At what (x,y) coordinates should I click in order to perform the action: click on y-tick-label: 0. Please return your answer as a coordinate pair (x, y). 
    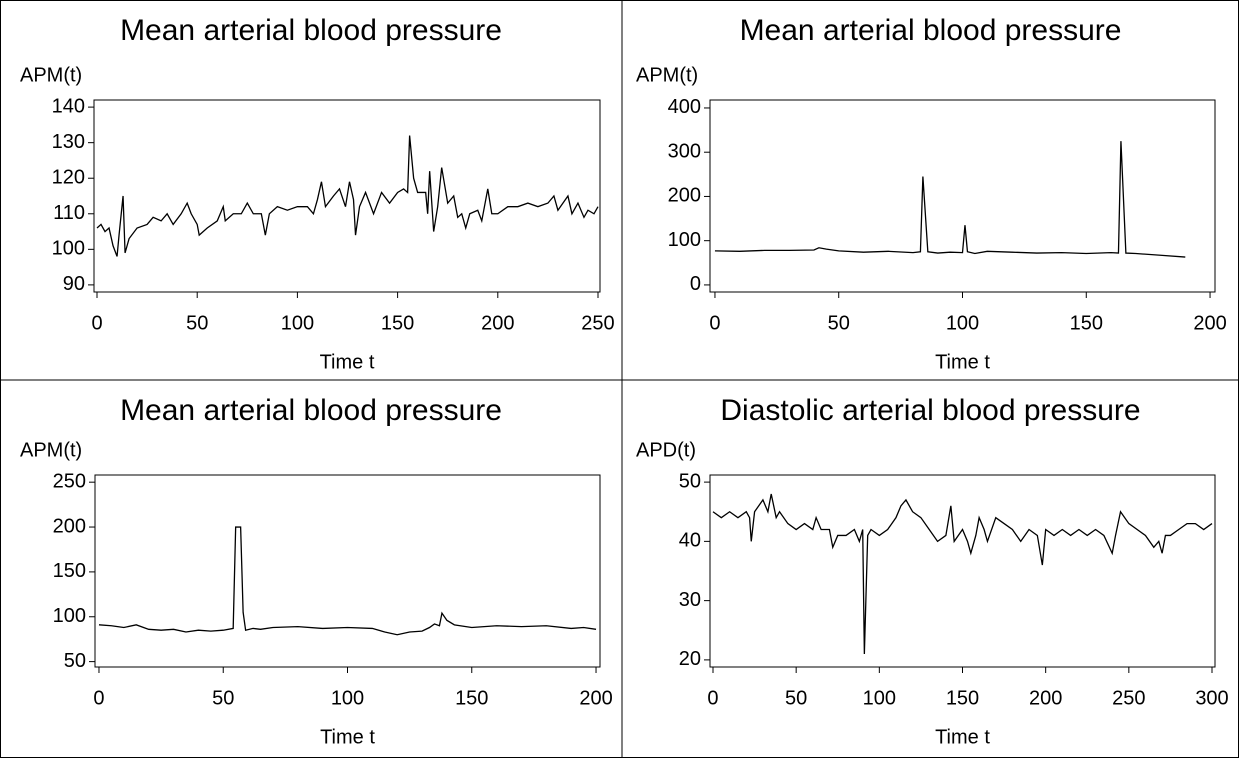
    Looking at the image, I should click on (695, 284).